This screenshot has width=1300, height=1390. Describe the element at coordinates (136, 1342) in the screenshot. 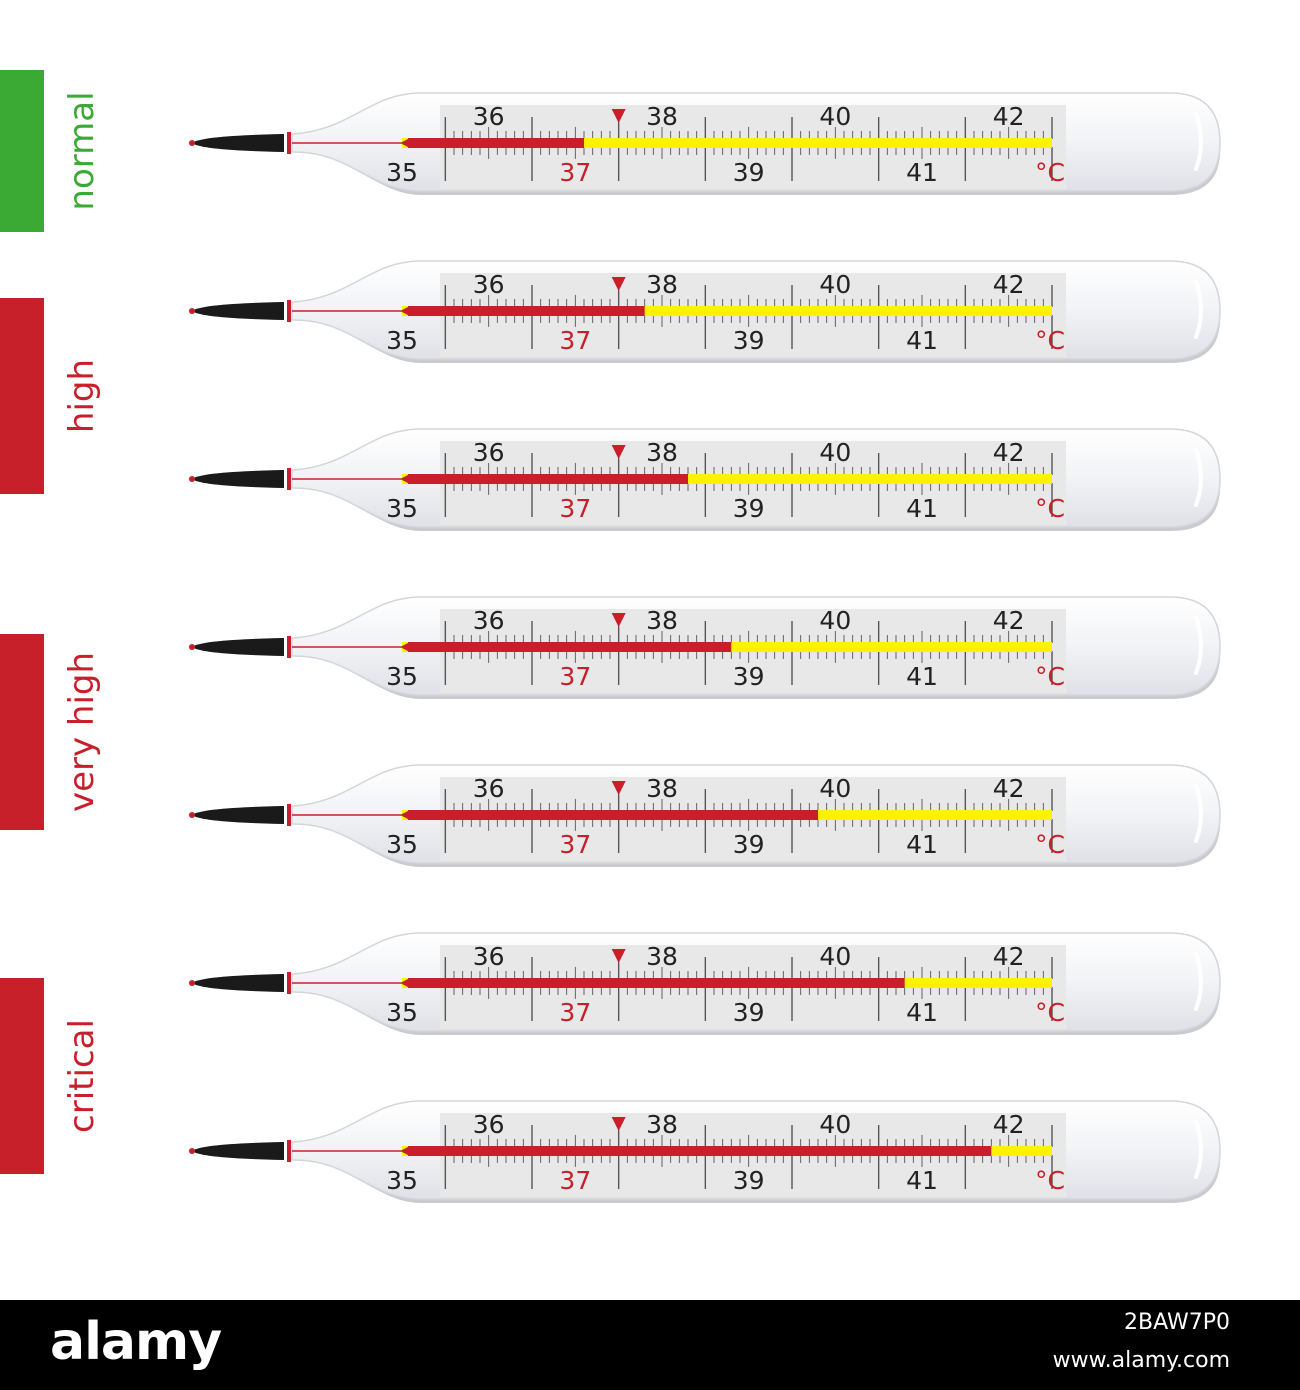

I see `alamy-logo: alamy` at that location.